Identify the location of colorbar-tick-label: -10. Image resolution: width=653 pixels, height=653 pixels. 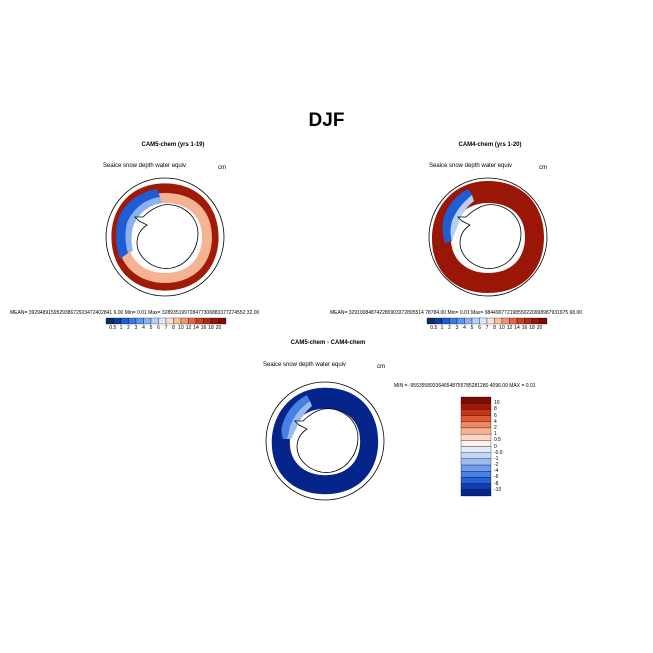
(497, 490).